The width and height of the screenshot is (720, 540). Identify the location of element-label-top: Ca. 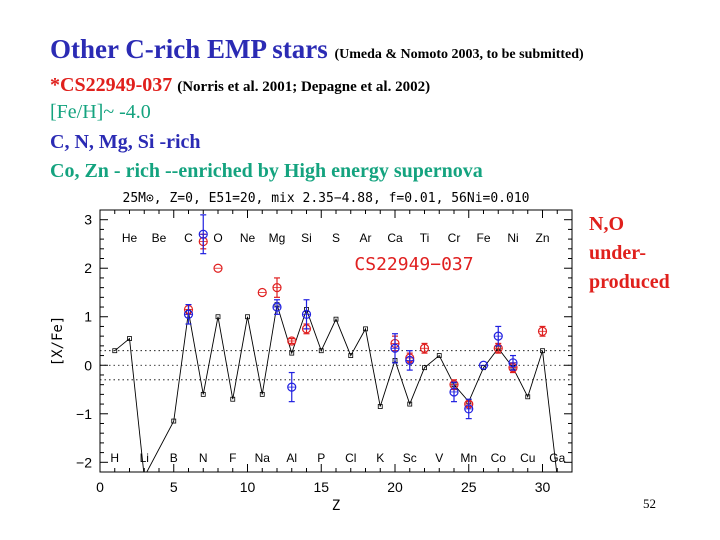
(395, 238).